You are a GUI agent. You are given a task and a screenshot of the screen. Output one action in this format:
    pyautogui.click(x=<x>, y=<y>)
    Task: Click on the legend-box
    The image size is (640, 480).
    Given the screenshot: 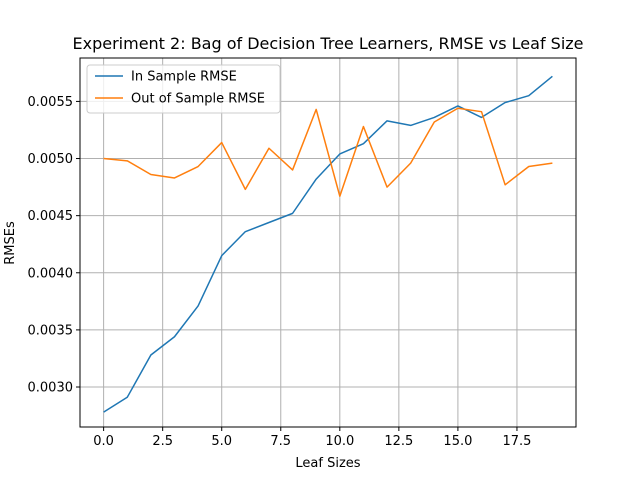 What is the action you would take?
    pyautogui.click(x=183, y=89)
    